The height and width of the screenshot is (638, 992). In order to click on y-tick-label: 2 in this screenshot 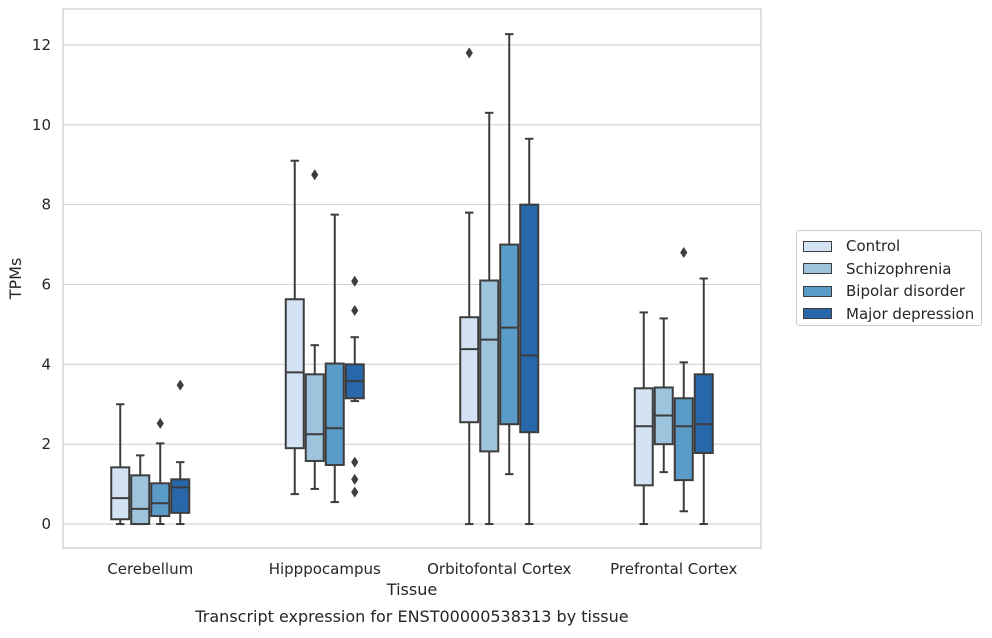, I will do `click(46, 444)`.